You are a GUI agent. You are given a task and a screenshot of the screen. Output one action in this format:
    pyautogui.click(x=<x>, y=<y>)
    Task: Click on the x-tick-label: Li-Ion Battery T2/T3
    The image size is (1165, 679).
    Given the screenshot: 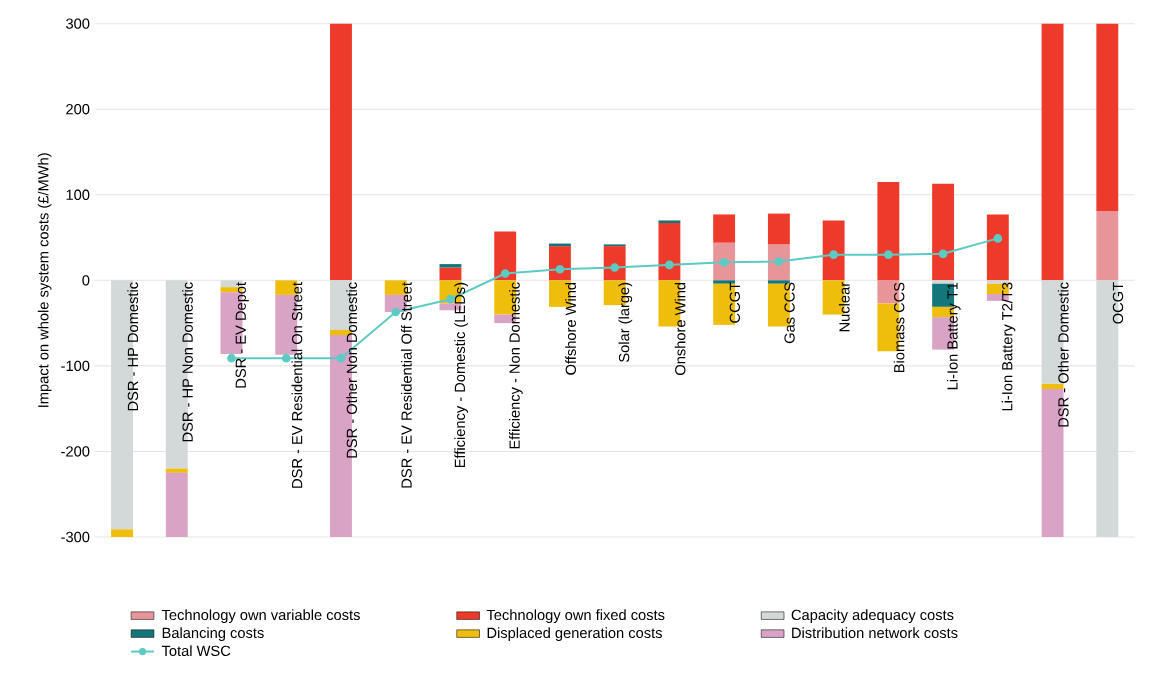 What is the action you would take?
    pyautogui.click(x=1008, y=346)
    